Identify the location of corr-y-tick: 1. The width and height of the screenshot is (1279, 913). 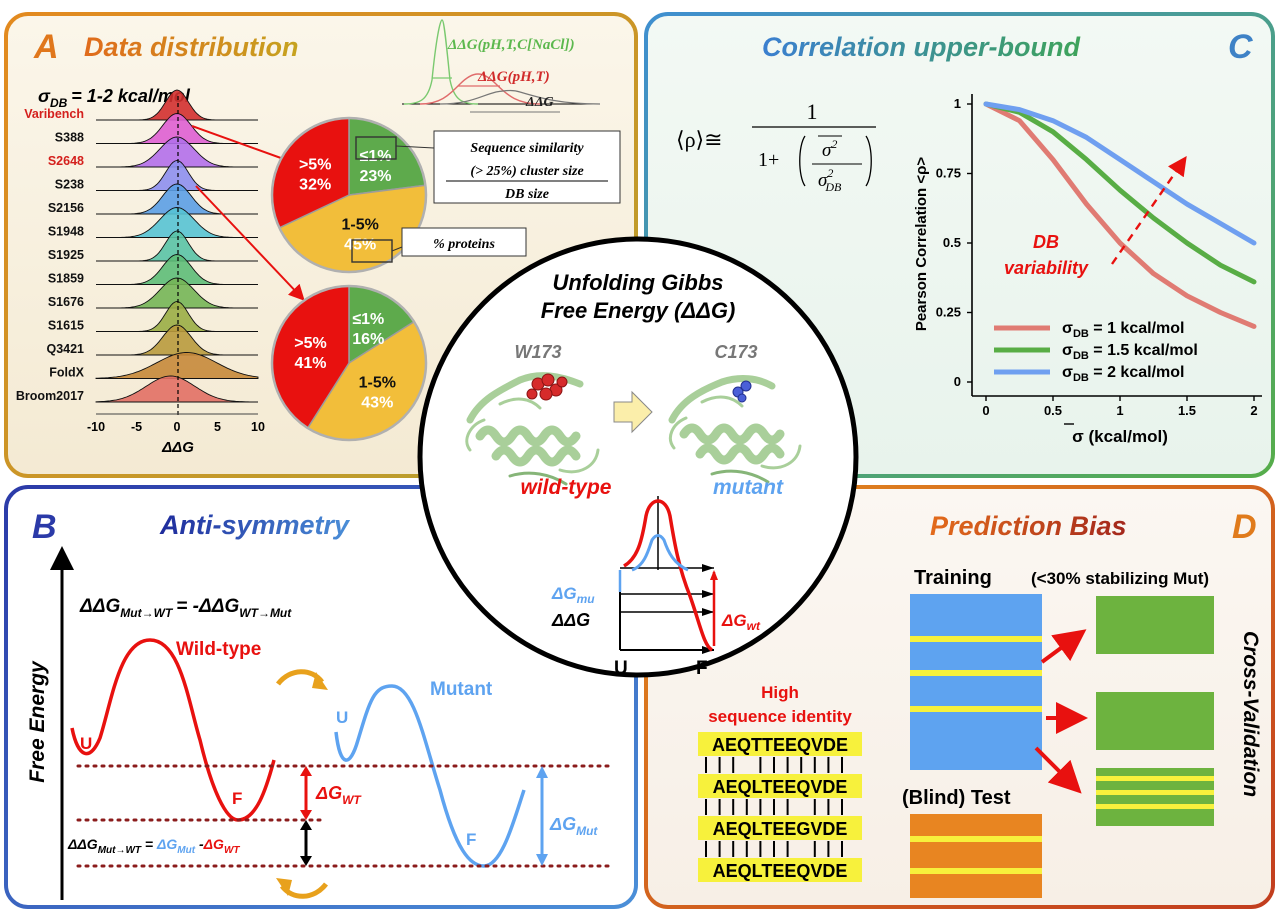
(957, 103).